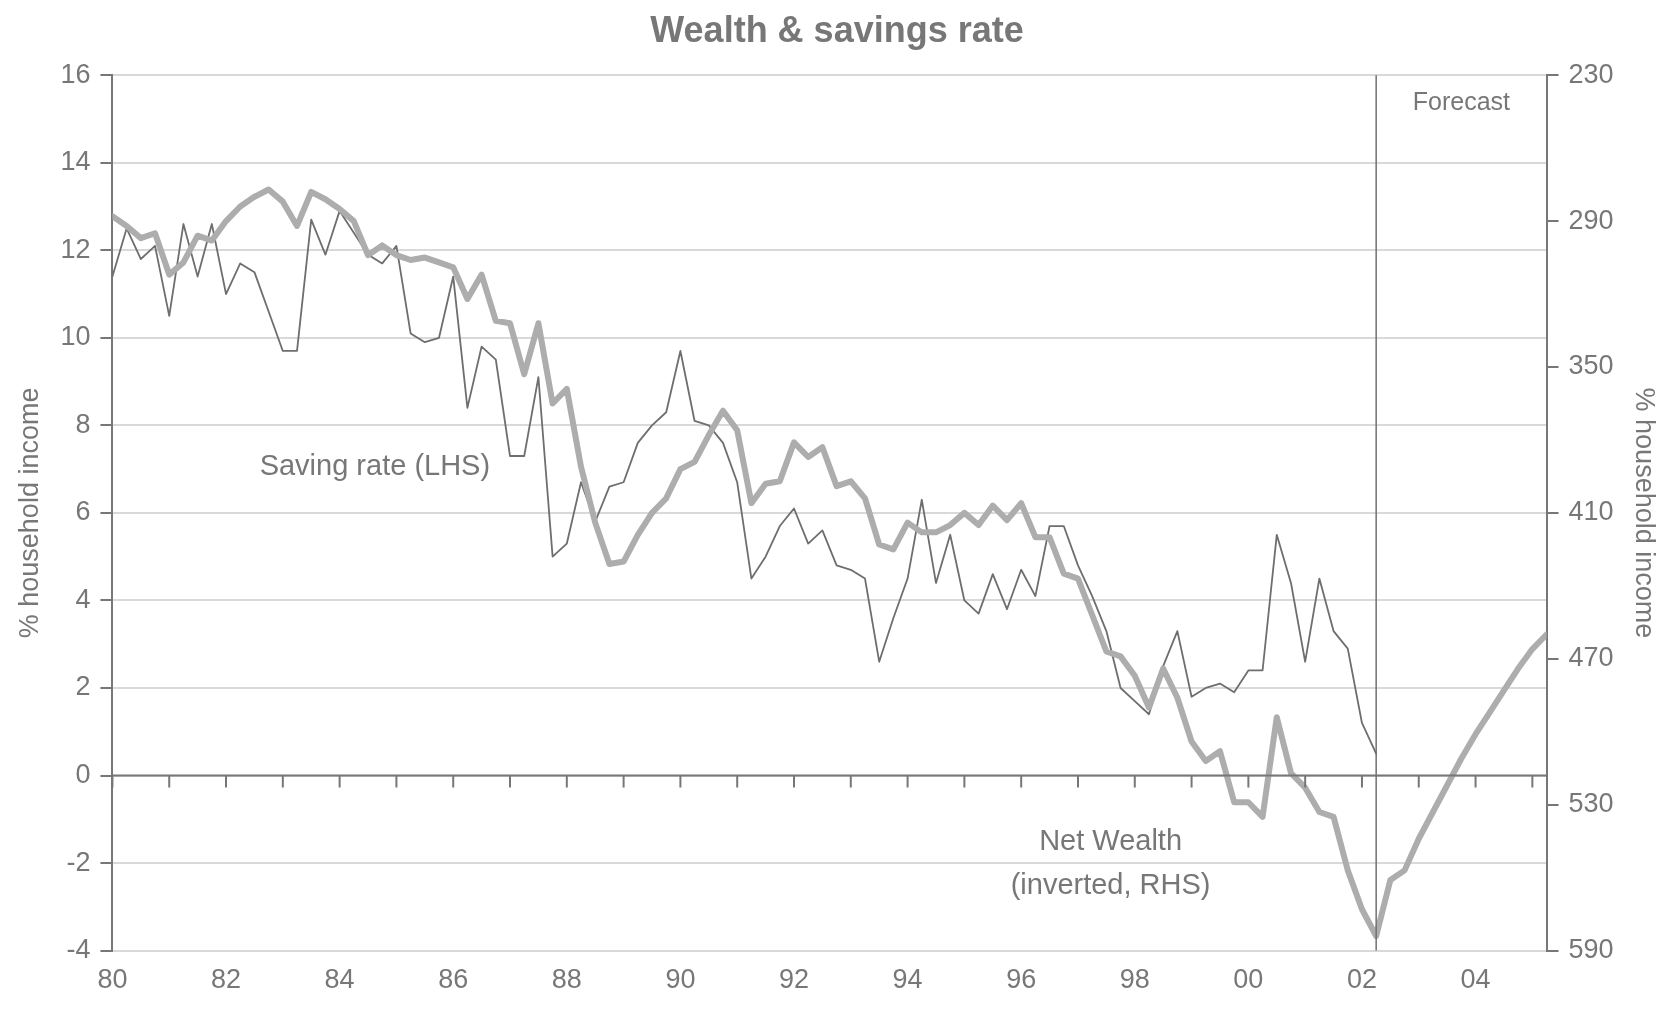 The image size is (1674, 1021). I want to click on x-tick-label: 90, so click(680, 979).